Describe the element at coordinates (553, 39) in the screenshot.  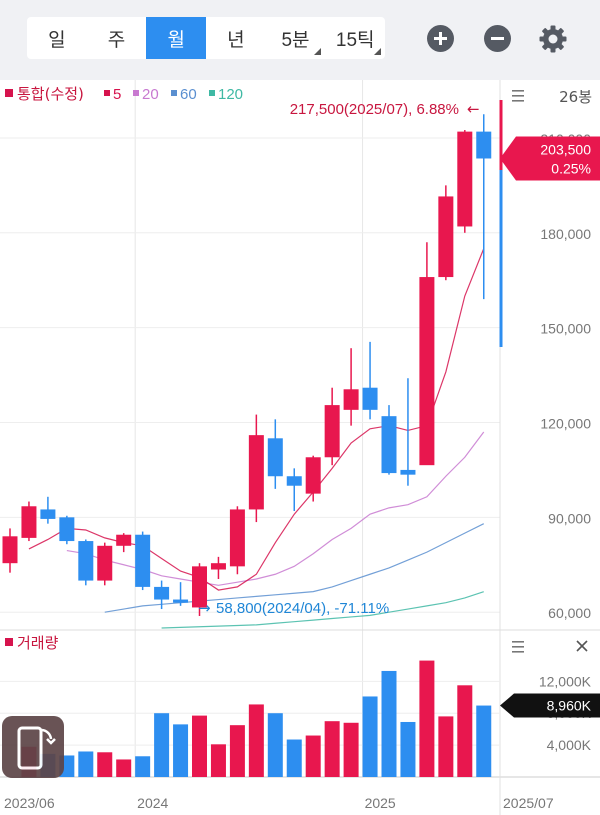
I see `gear-icon` at that location.